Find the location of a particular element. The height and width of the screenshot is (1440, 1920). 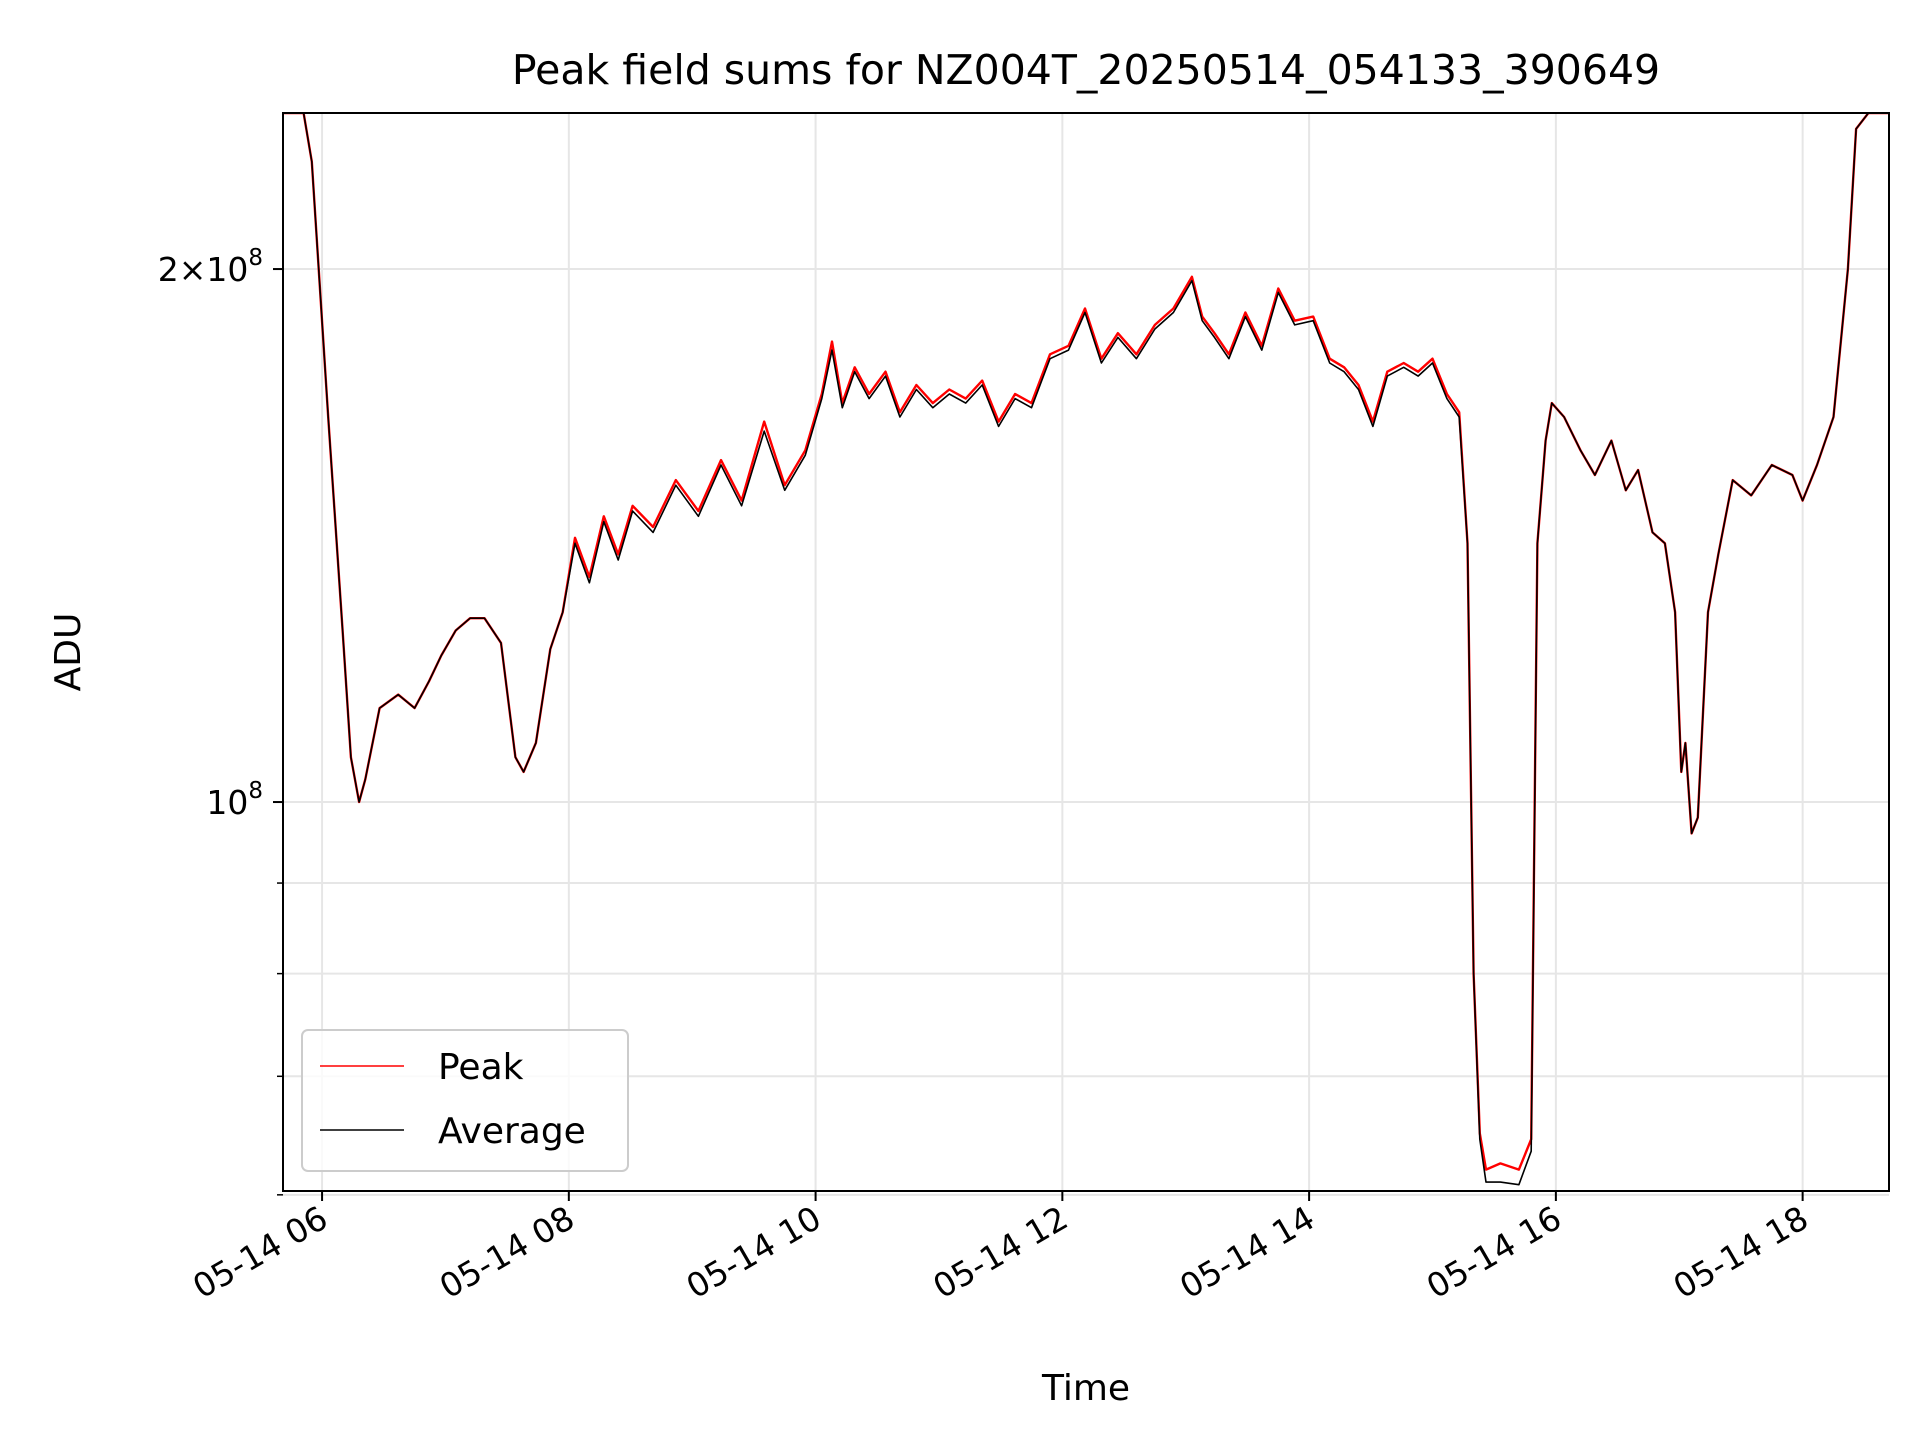

legend: Peak Average is located at coordinates (465, 1100).